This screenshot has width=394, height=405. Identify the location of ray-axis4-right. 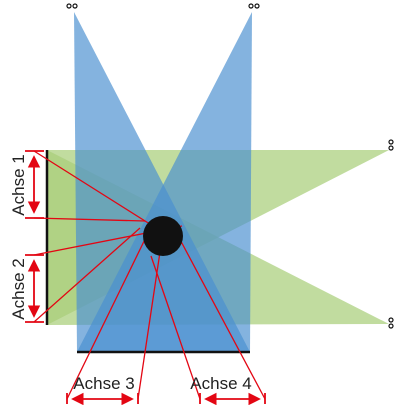
(220, 315).